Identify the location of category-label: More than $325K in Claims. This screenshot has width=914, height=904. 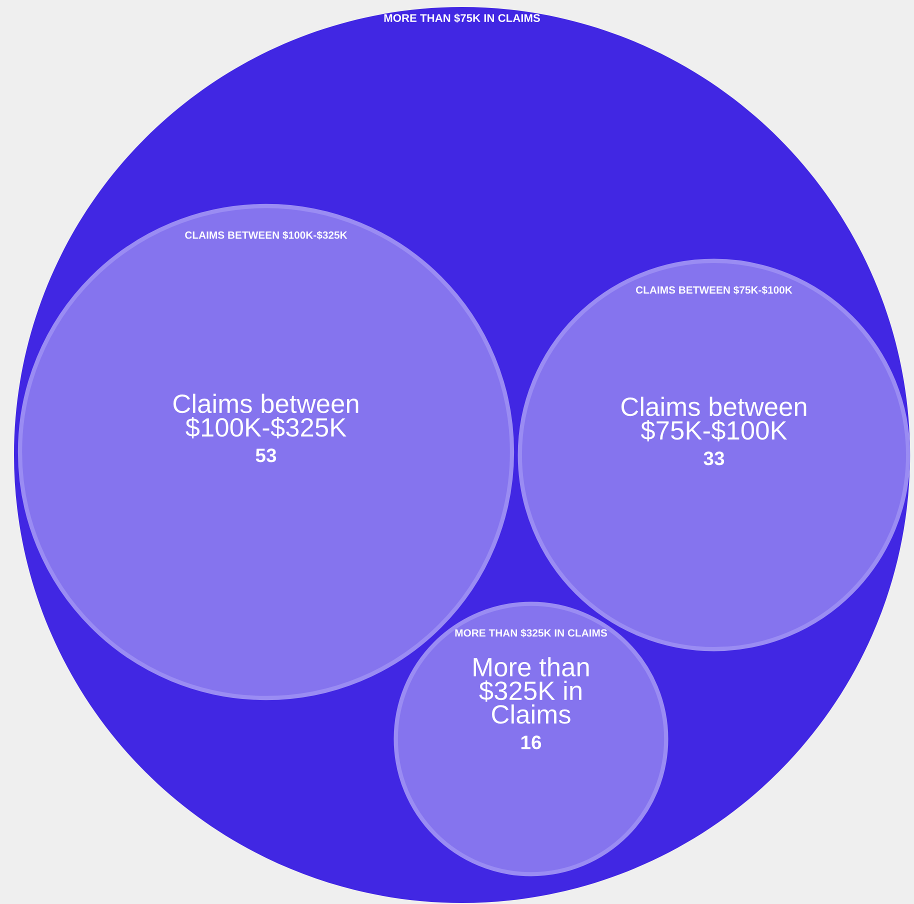
(531, 690).